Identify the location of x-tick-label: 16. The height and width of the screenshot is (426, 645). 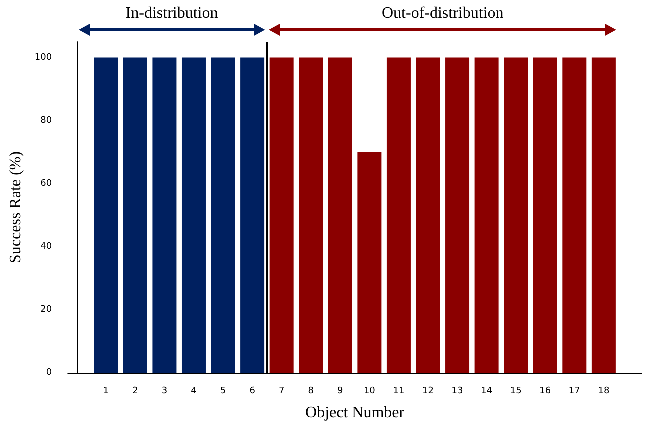
(546, 391).